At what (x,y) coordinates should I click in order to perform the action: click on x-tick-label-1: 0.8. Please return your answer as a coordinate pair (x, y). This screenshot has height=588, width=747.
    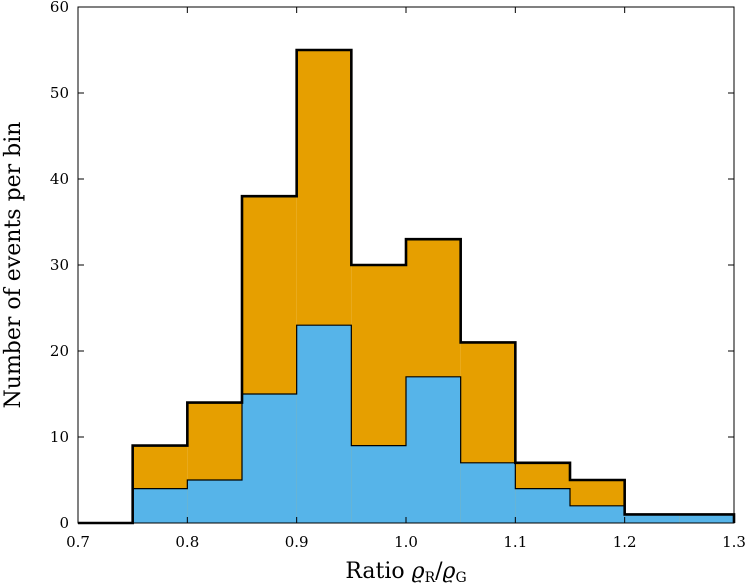
    Looking at the image, I should click on (187, 542).